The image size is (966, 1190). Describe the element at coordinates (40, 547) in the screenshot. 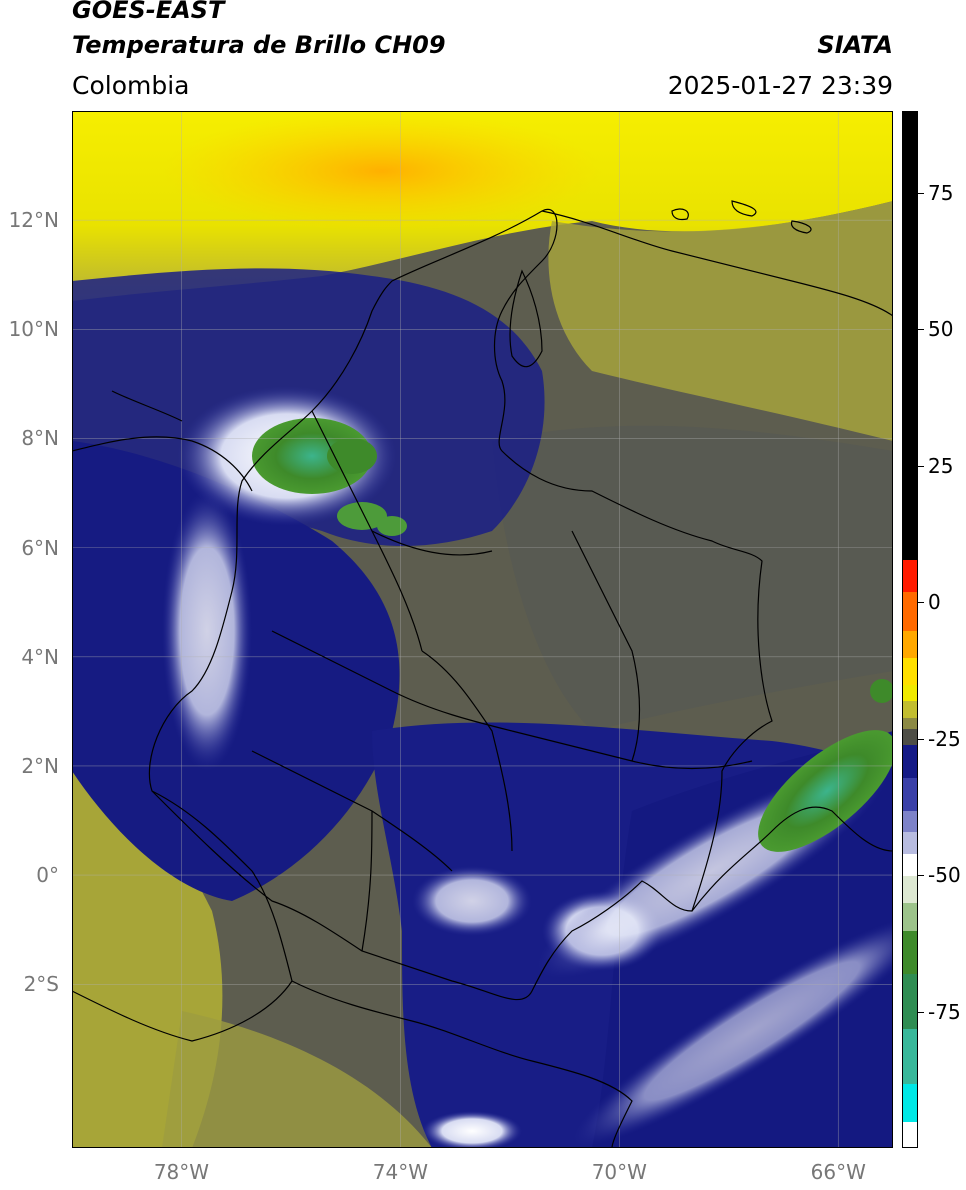

I see `lat-tick-label: 6°N` at that location.